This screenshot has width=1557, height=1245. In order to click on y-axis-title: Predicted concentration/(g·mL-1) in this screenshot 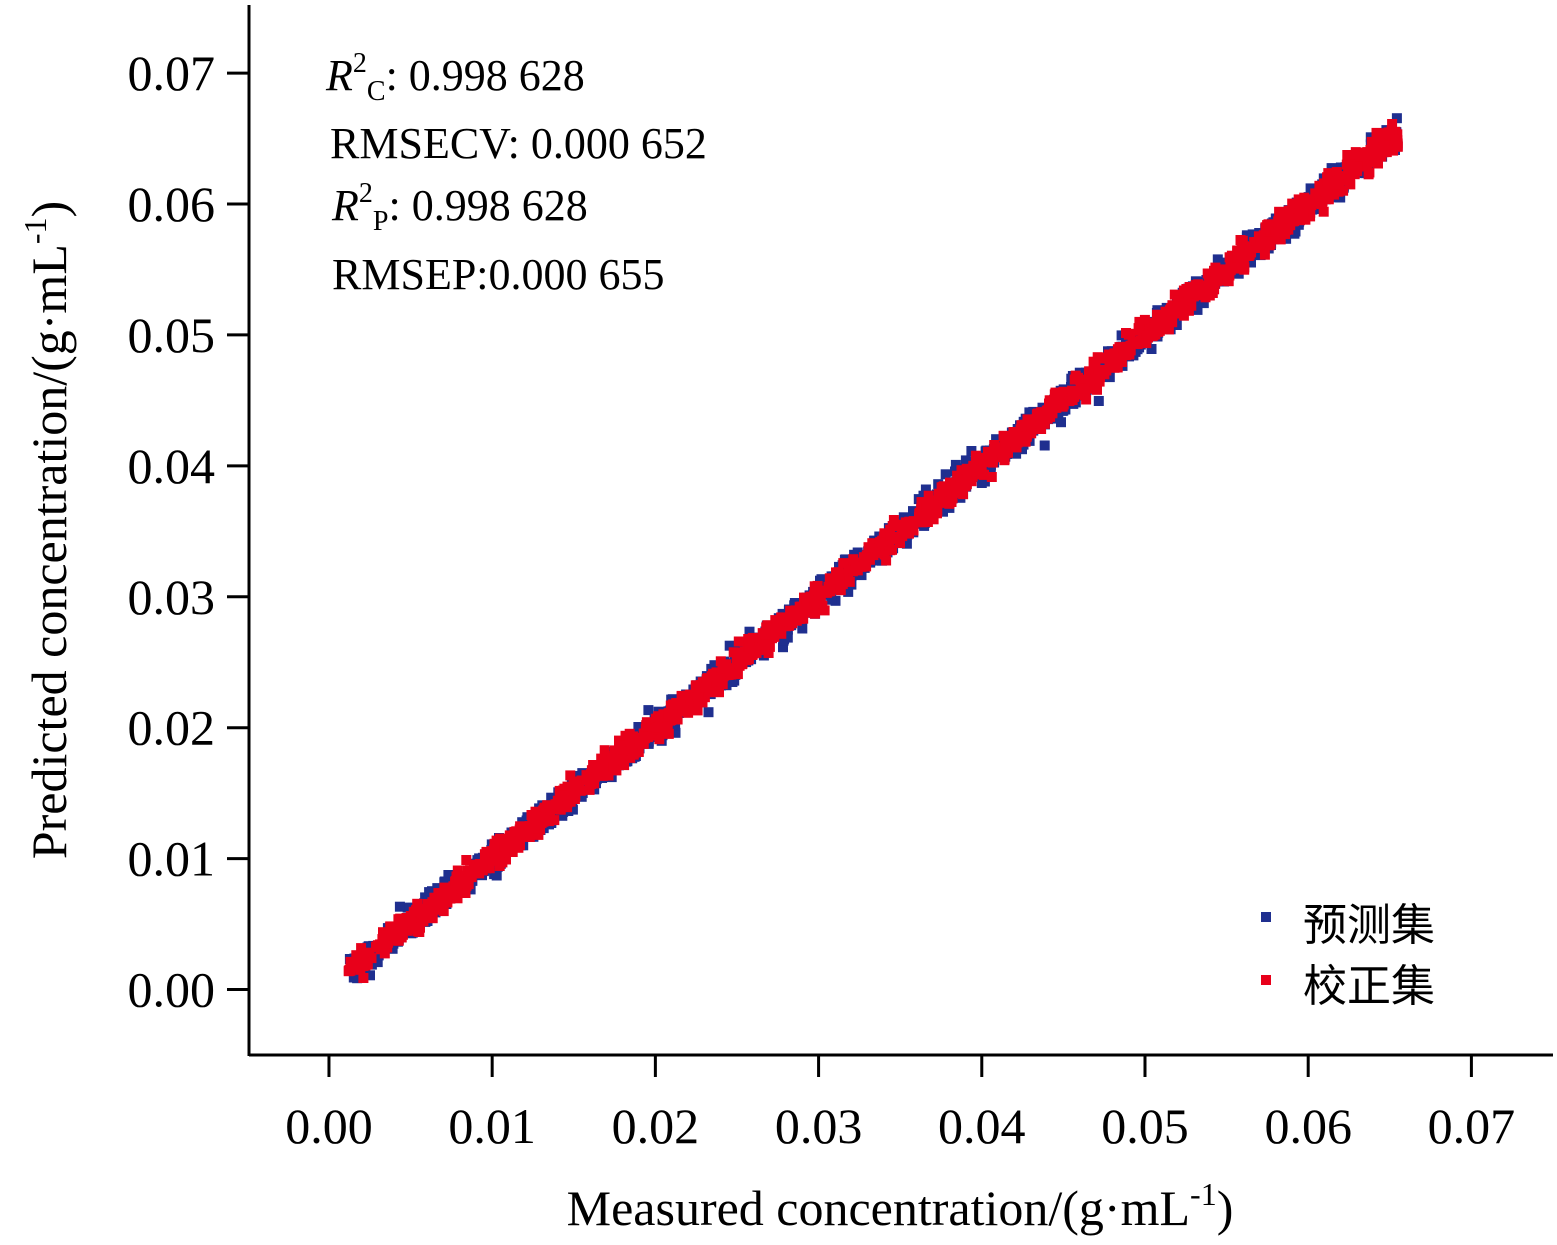, I will do `click(47, 530)`.